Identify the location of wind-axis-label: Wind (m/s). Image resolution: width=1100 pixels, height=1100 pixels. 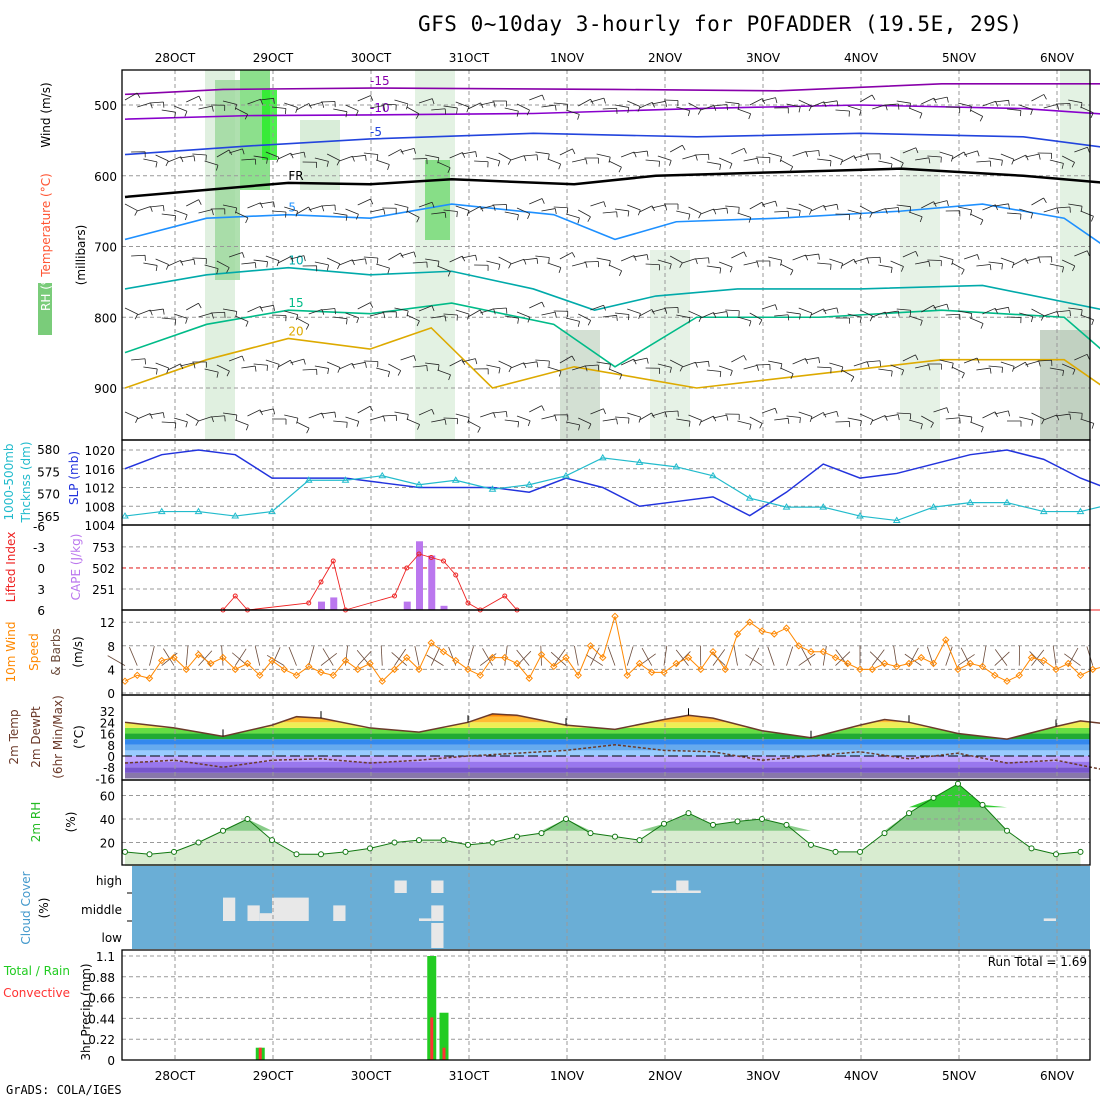
(46, 114).